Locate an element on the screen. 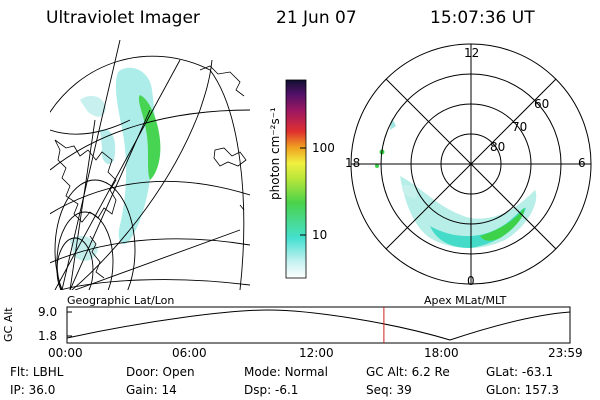 The width and height of the screenshot is (600, 400). mlt-label-0: 0 is located at coordinates (471, 281).